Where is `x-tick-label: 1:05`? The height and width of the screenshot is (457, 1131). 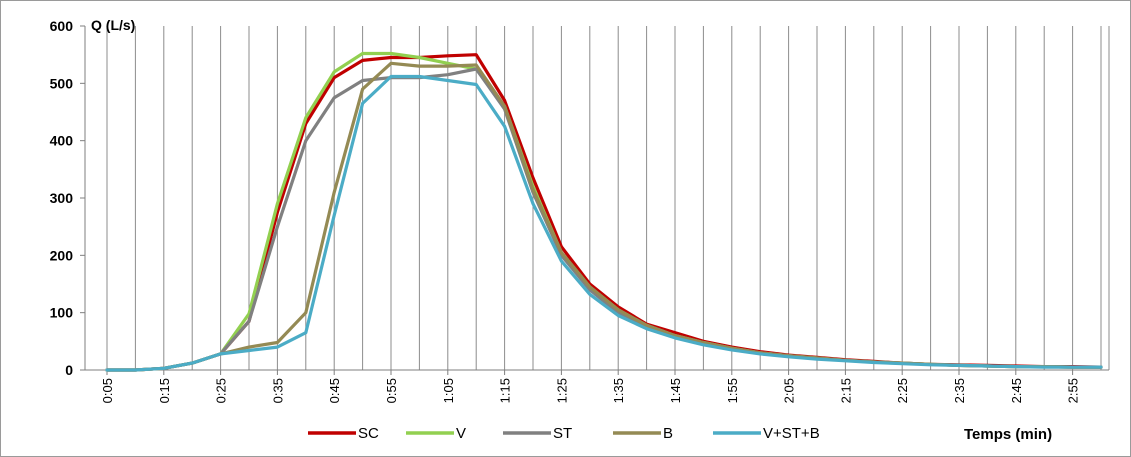 x-tick-label: 1:05 is located at coordinates (448, 390).